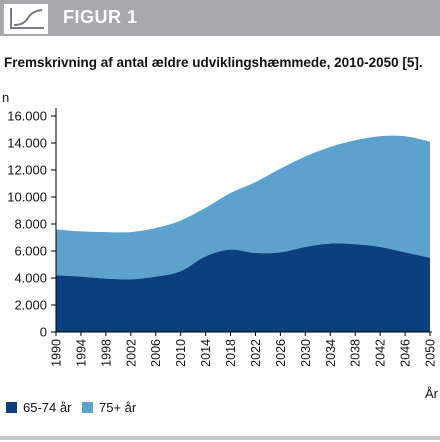 The image size is (440, 442). What do you see at coordinates (118, 407) in the screenshot?
I see `legend-label-75plus: 75+ år` at bounding box center [118, 407].